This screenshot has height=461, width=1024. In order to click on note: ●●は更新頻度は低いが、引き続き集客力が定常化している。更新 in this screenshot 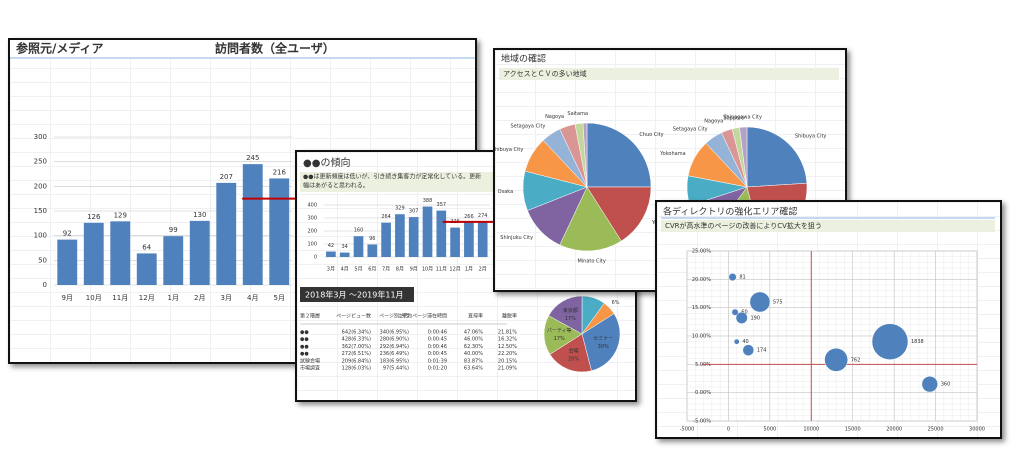, I will do `click(392, 177)`.